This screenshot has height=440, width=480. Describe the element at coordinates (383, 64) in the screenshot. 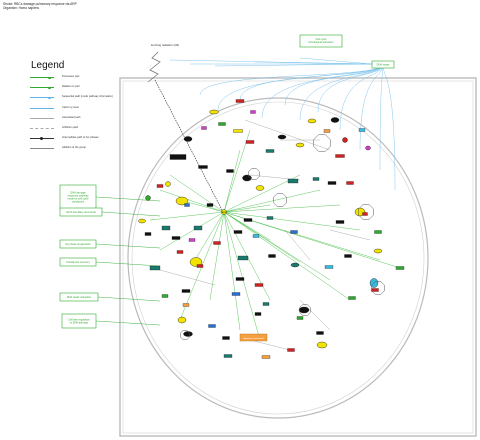

I see `dna-repair-box` at that location.